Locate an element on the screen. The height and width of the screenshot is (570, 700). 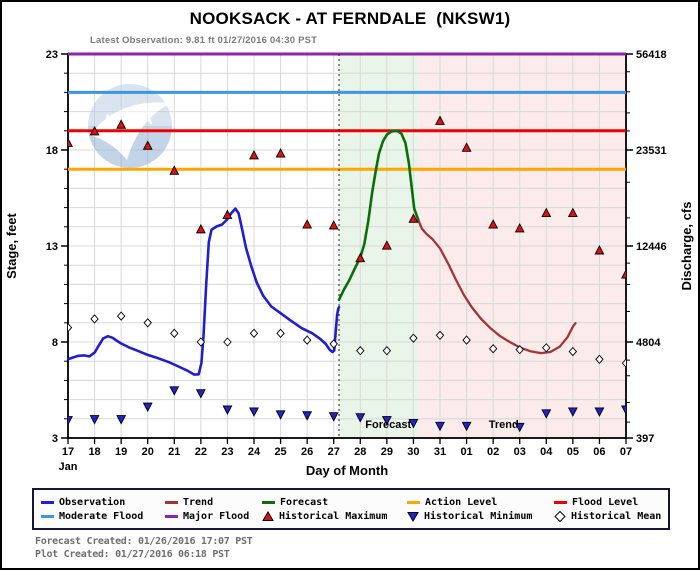
x-tick-label: 24 is located at coordinates (254, 452).